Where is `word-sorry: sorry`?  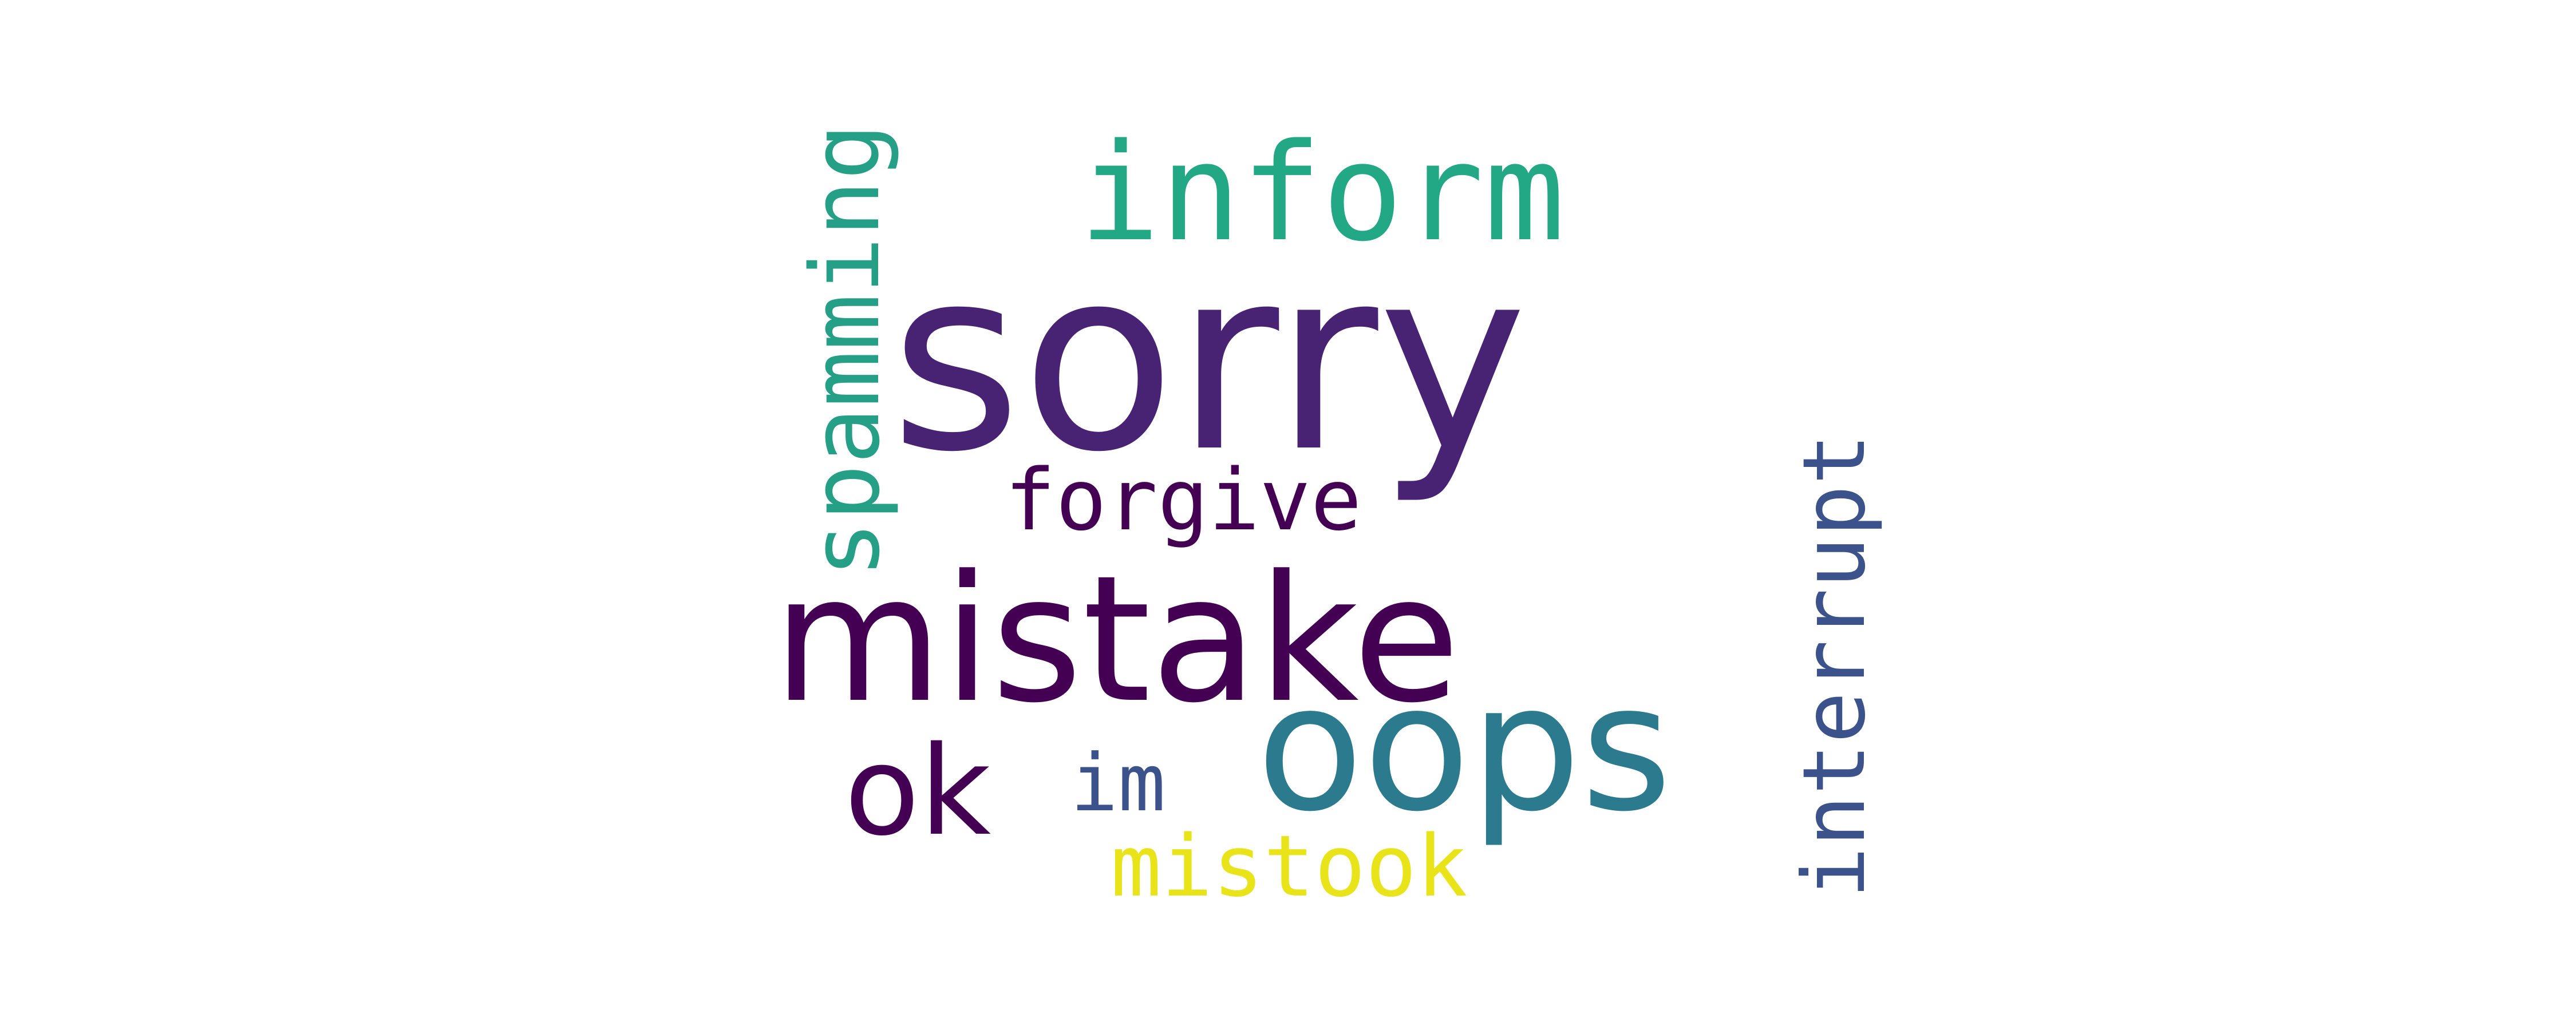
word-sorry: sorry is located at coordinates (1208, 360).